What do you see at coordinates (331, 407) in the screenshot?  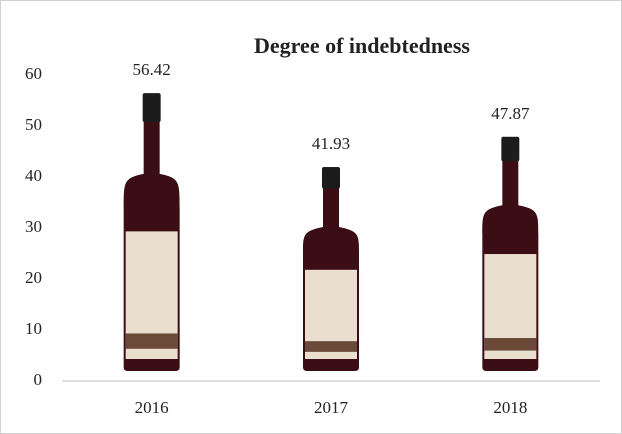 I see `x-tick-label: 2017` at bounding box center [331, 407].